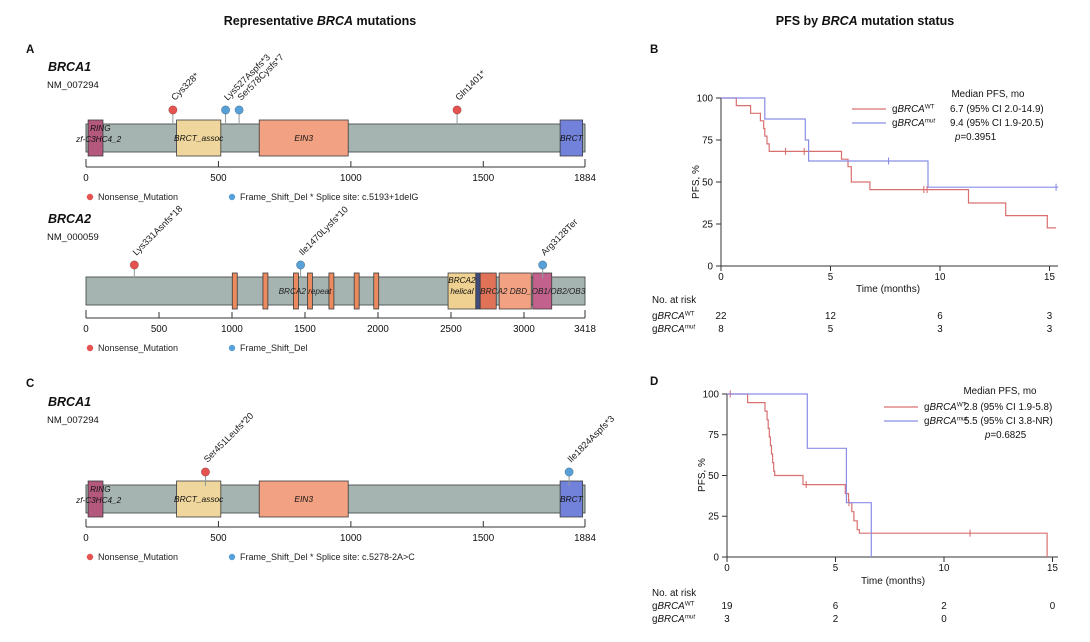 The image size is (1090, 642). I want to click on axis-tick-label: 2500, so click(451, 329).